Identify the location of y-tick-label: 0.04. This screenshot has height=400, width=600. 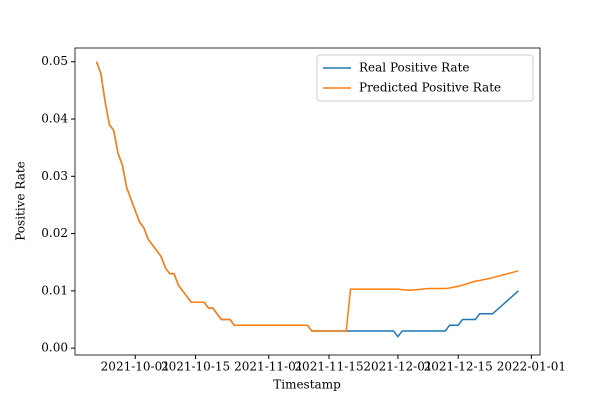
(54, 119).